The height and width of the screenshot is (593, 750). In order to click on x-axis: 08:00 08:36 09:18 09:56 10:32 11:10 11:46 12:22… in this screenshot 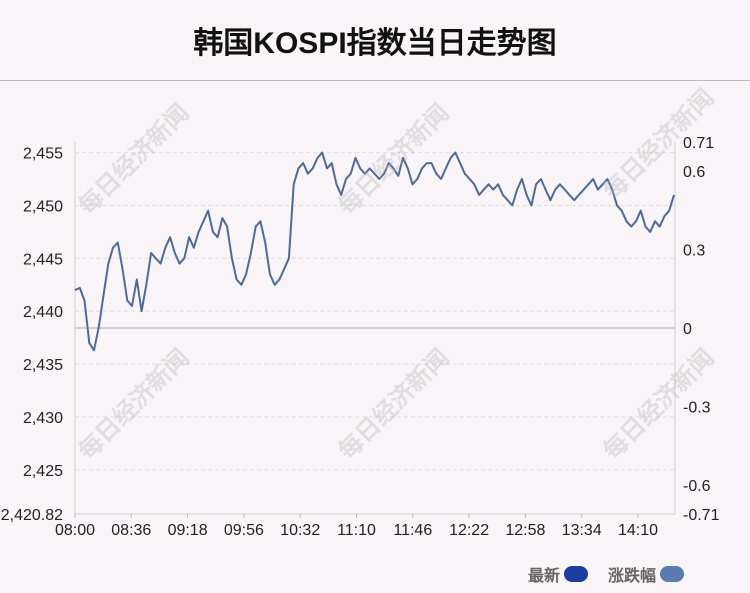, I will do `click(356, 526)`.